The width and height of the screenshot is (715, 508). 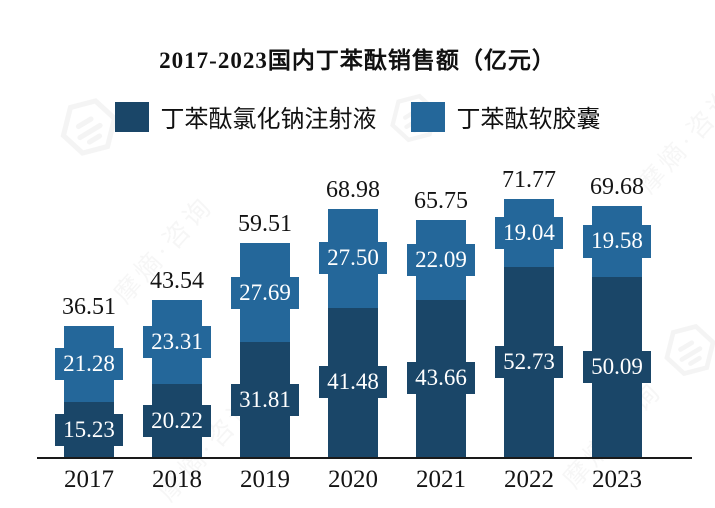 I want to click on x-axis-label-2021: 2021, so click(x=441, y=479).